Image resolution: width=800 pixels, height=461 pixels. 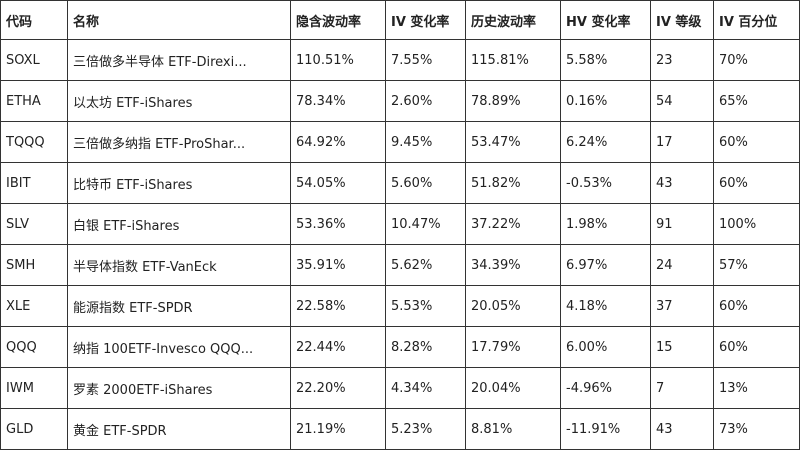 I want to click on table-cell: 65%, so click(x=756, y=101).